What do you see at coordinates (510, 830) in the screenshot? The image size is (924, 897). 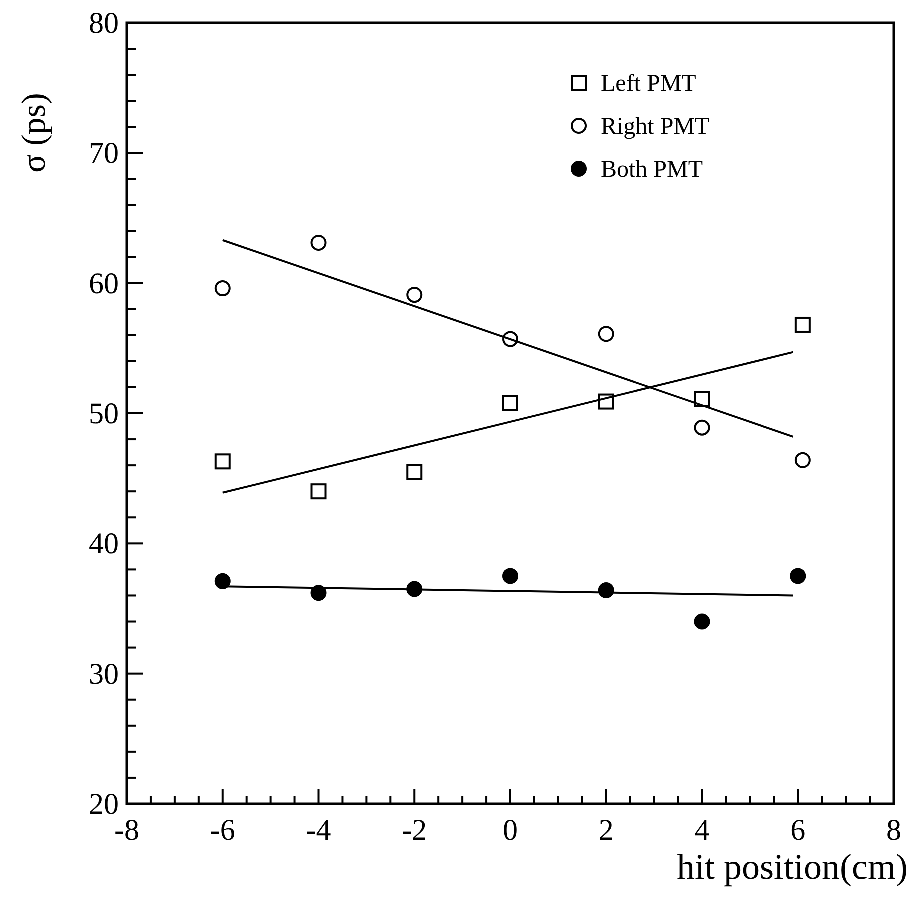 I see `x-tick-label: 0` at bounding box center [510, 830].